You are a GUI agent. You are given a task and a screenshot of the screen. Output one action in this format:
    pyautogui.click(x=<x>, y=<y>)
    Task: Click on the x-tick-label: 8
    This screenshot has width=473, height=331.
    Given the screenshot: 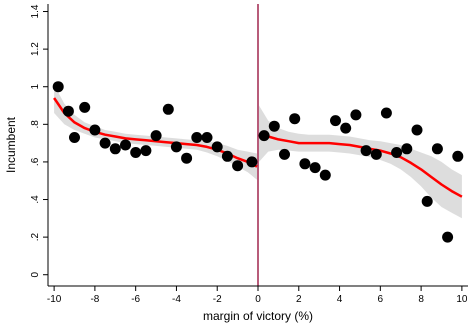 What is the action you would take?
    pyautogui.click(x=421, y=299)
    